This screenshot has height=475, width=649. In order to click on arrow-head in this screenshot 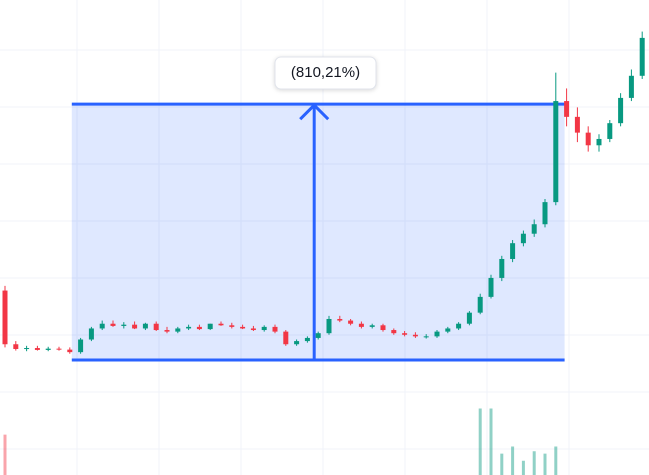, I will do `click(314, 112)`.